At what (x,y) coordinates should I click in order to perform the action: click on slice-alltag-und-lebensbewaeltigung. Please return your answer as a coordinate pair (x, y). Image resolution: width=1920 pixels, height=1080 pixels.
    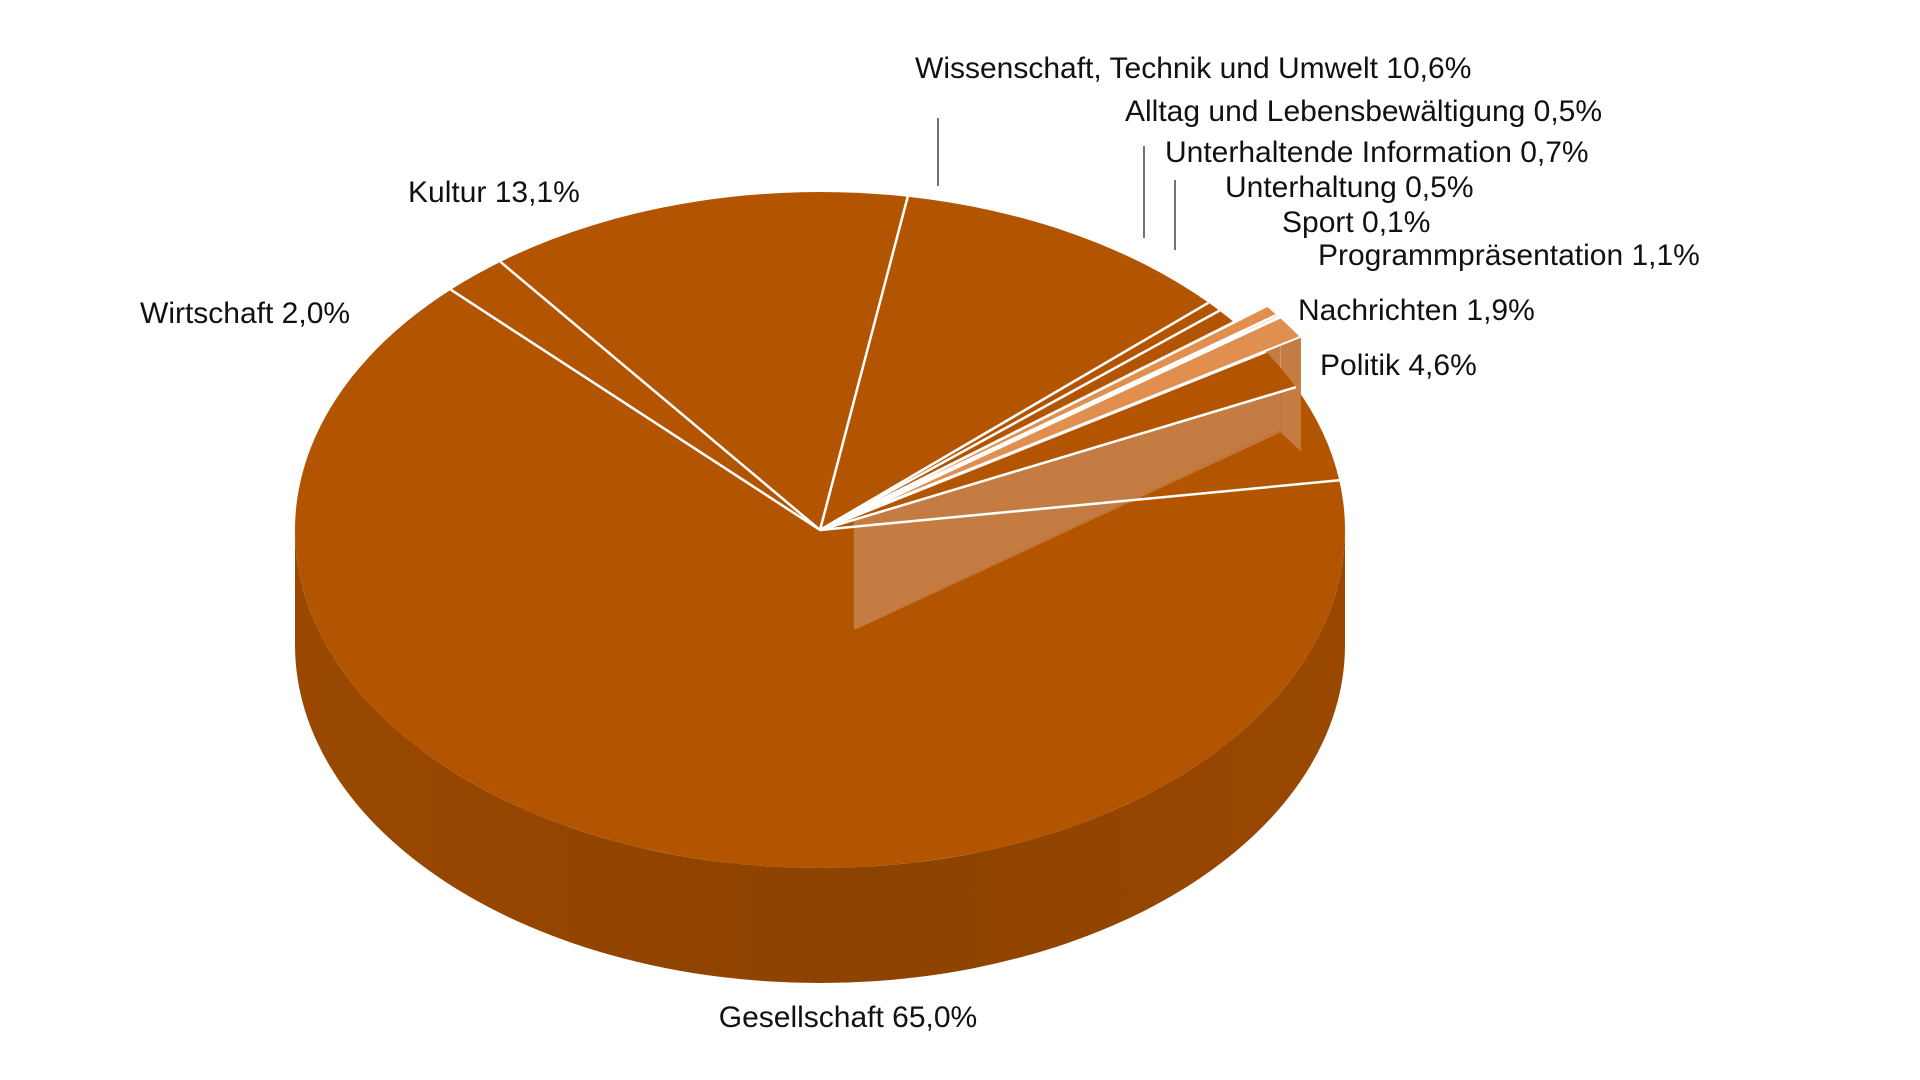
    Looking at the image, I should click on (1020, 416).